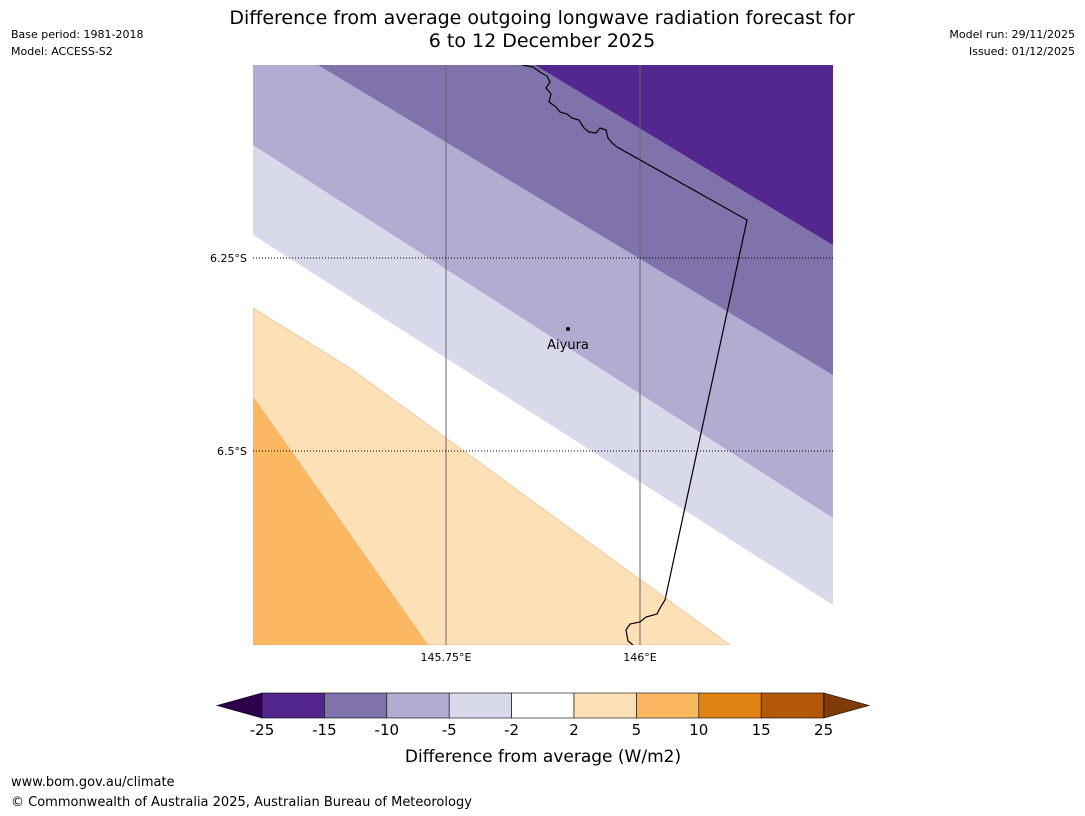  Describe the element at coordinates (62, 51) in the screenshot. I see `model-text: Model: ACCESS-S2` at that location.